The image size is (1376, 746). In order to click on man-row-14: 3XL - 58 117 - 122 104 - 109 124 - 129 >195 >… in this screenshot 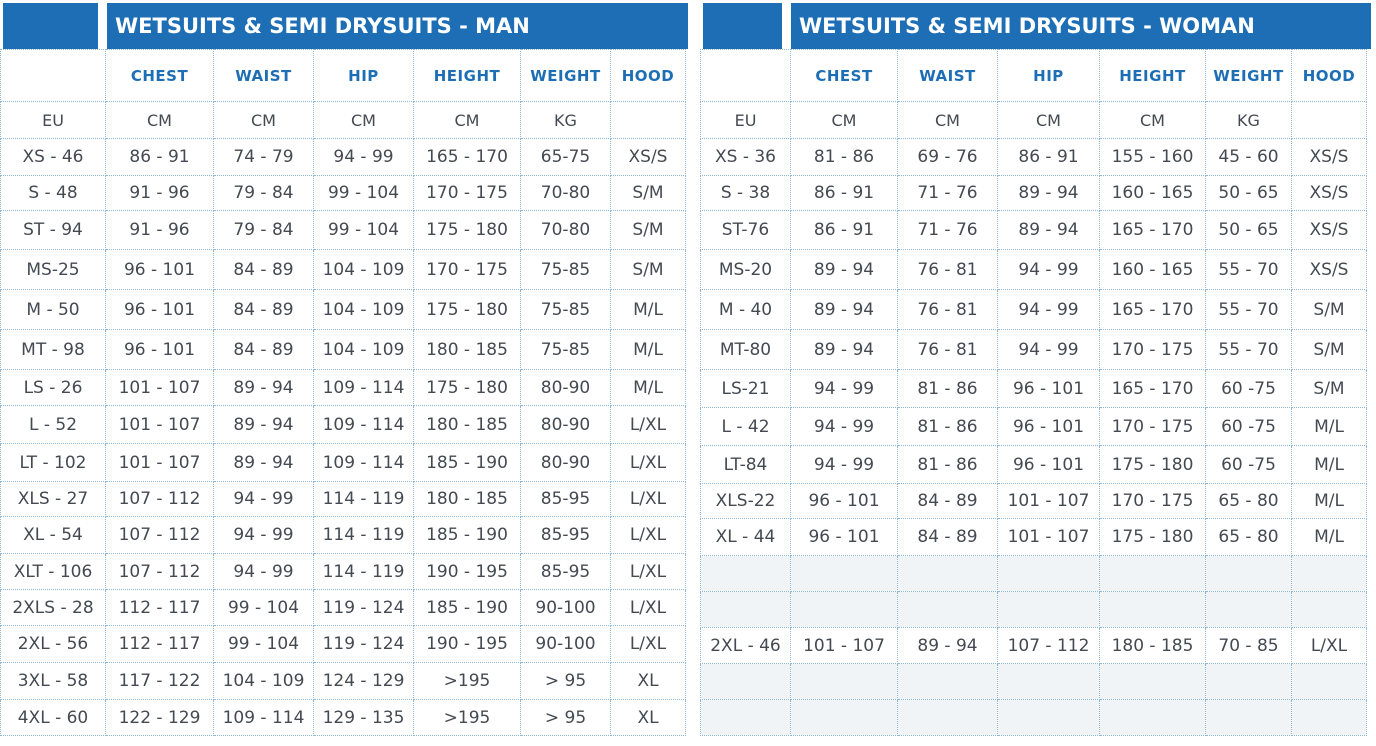, I will do `click(343, 681)`.